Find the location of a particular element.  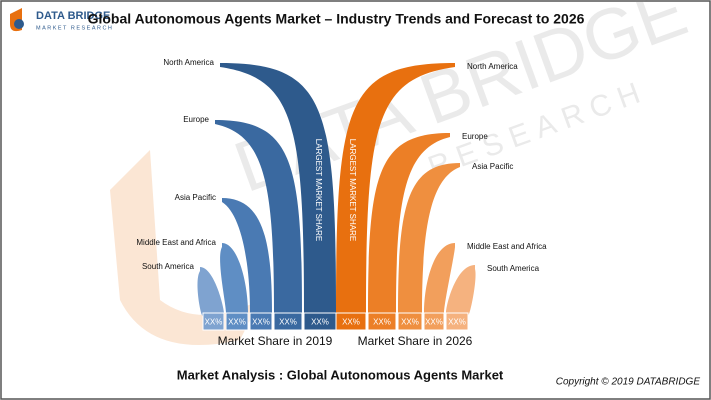

logo-tagline: MARKET RESEARCH is located at coordinates (74, 28).